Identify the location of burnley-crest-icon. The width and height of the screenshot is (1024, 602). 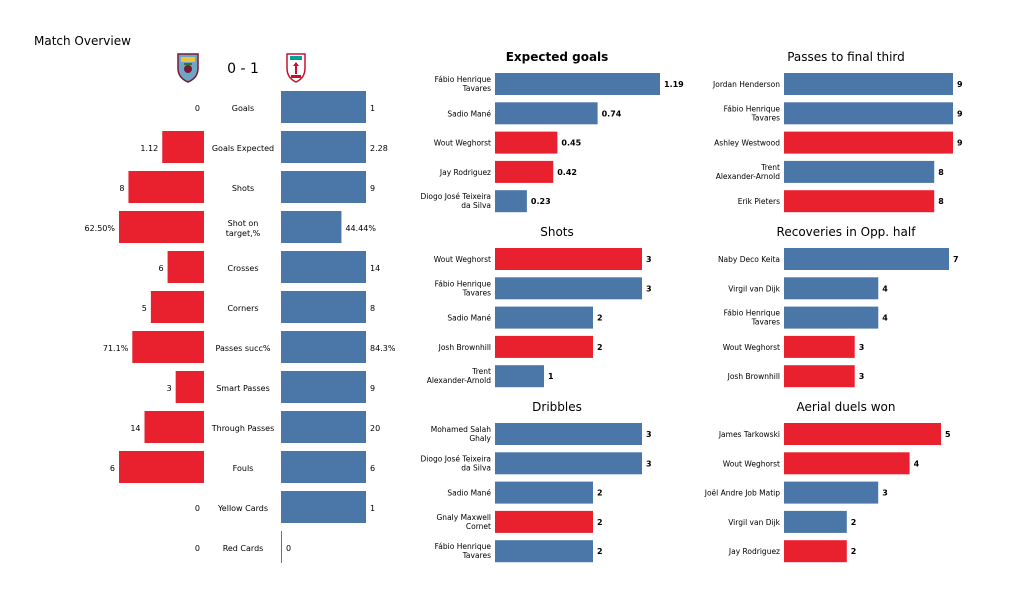
(188, 68).